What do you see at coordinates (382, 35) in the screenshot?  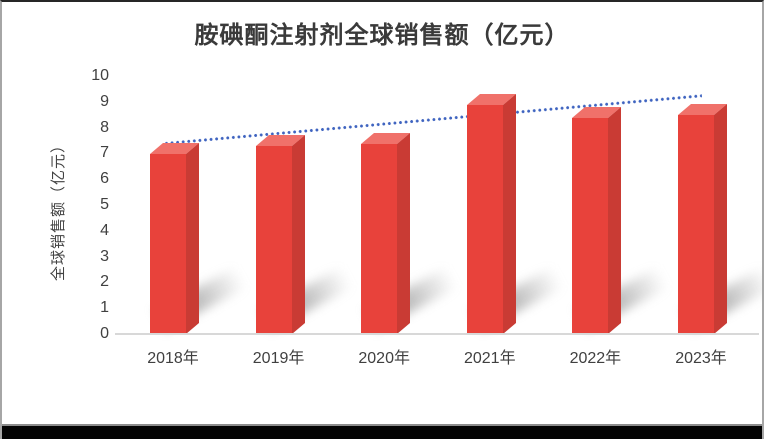 I see `chart-title: 胺碘酮注射剂全球销售额（亿元）` at bounding box center [382, 35].